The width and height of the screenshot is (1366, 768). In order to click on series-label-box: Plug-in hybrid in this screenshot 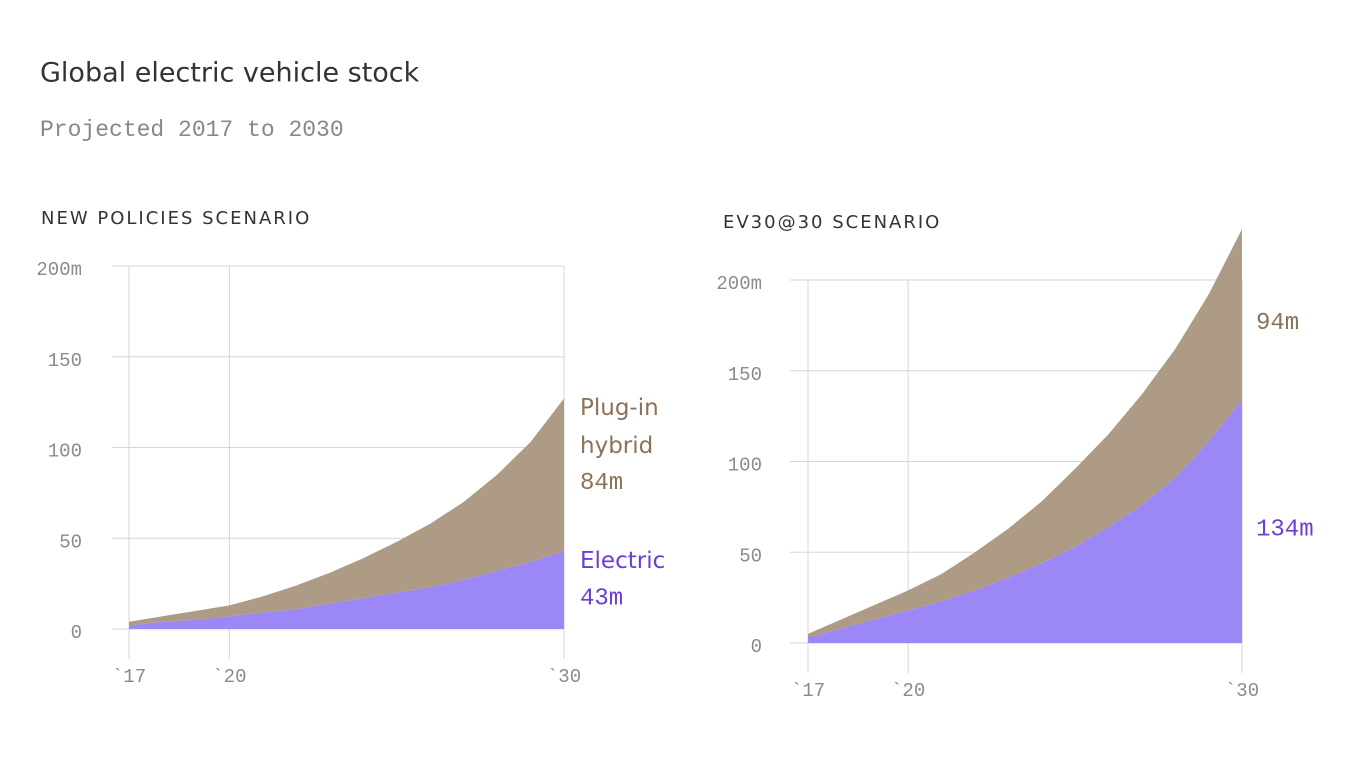, I will do `click(619, 426)`.